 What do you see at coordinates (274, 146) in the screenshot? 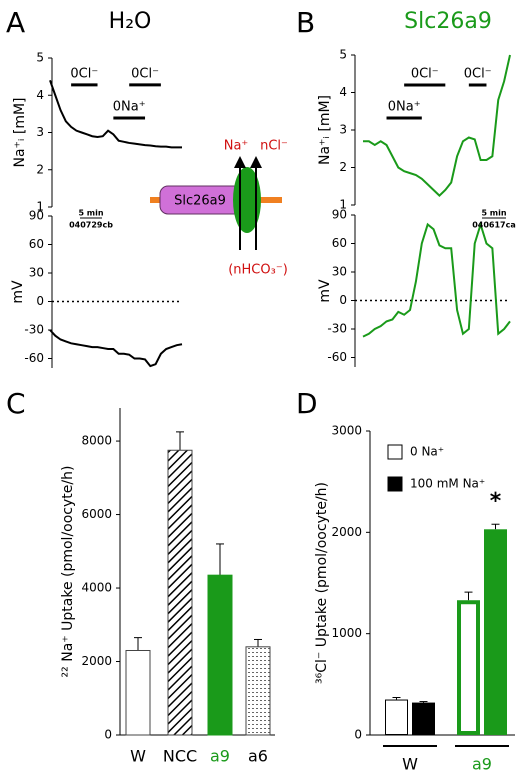
I see `ion-label: nCl⁻` at bounding box center [274, 146].